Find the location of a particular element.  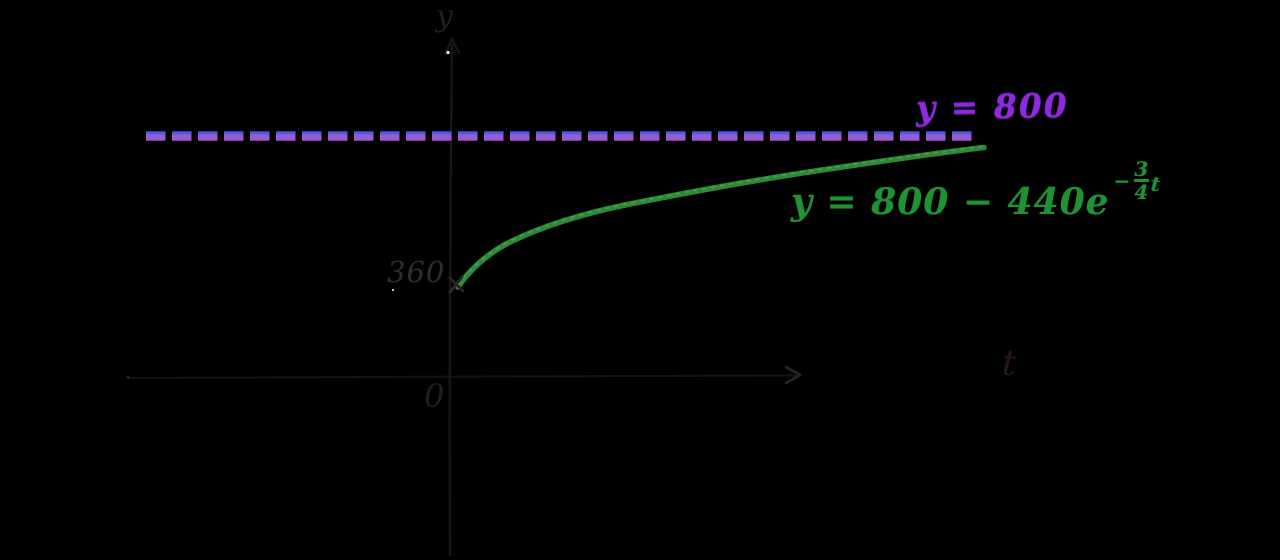

curve-equation-main: y = 800 − 440e is located at coordinates (950, 202).